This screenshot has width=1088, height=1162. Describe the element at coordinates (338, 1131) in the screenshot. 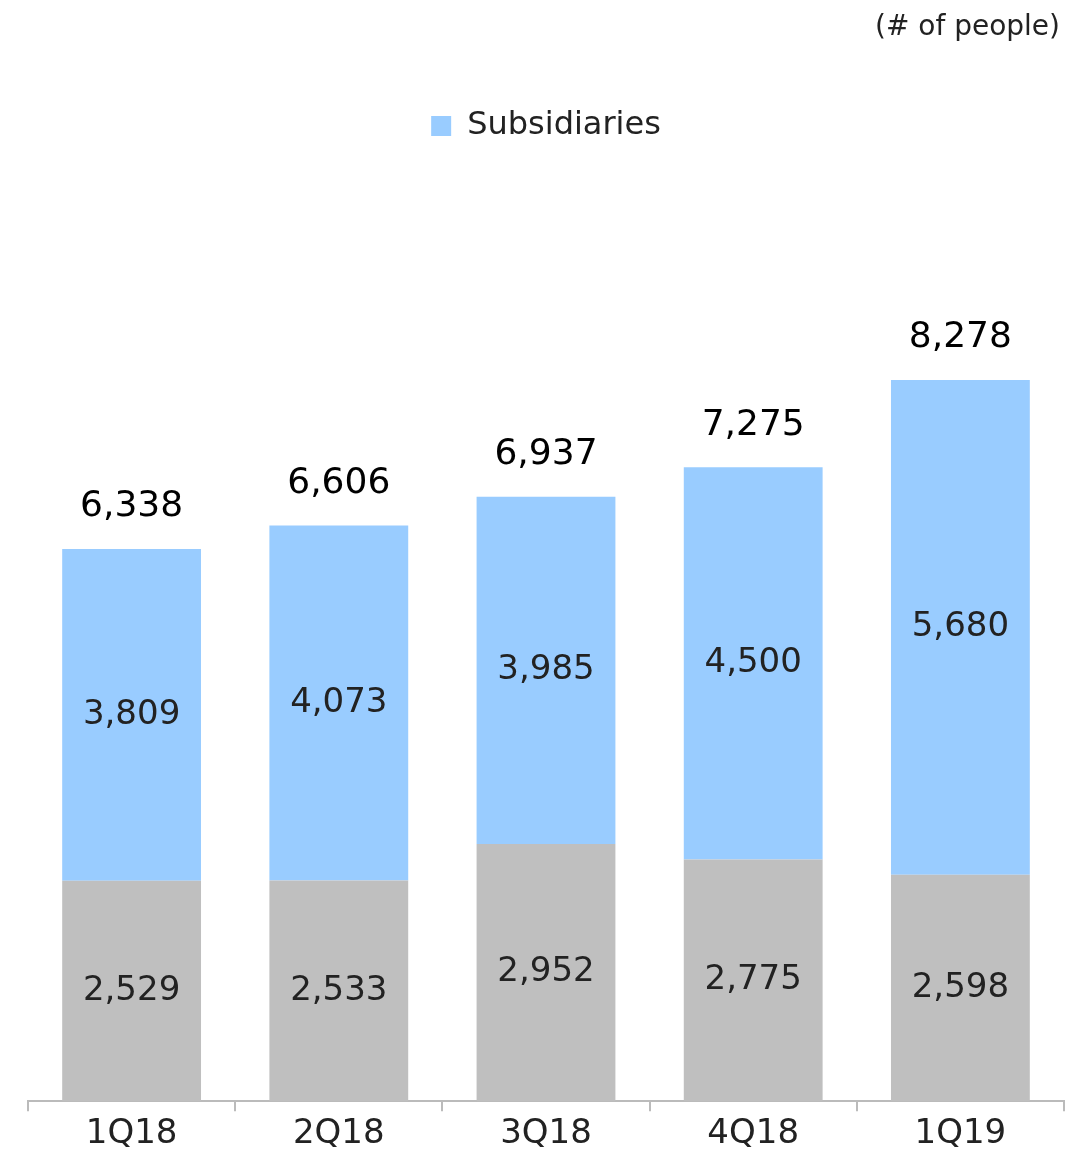

I see `x-tick-label: 2Q18` at that location.